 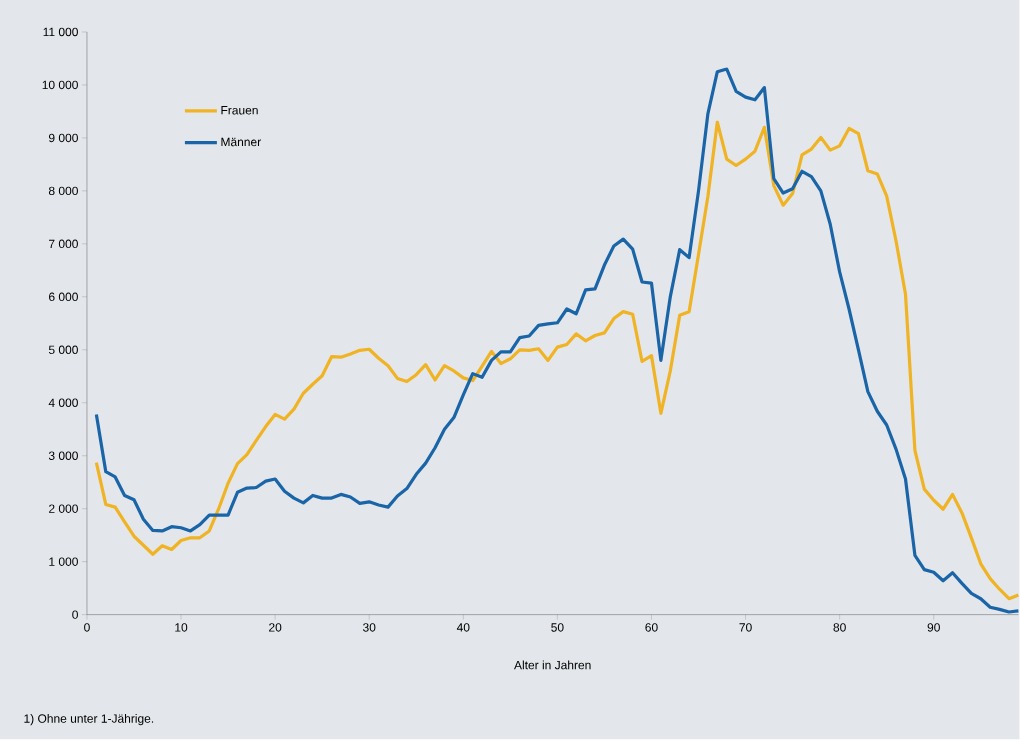 What do you see at coordinates (87, 627) in the screenshot?
I see `x-tick-label: 0` at bounding box center [87, 627].